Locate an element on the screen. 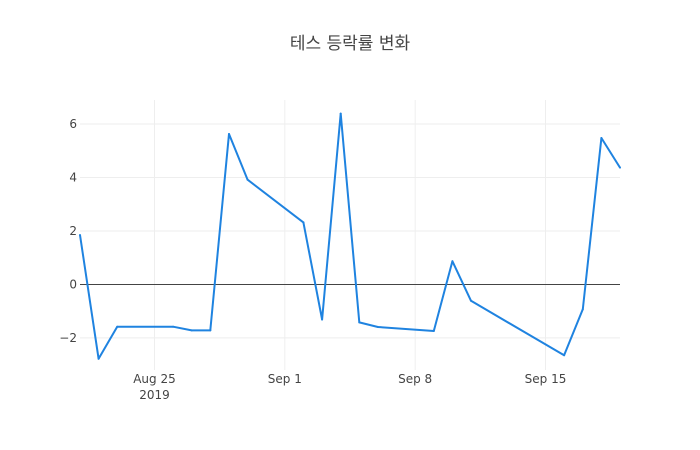  x-tick-label: Aug 25 is located at coordinates (154, 379).